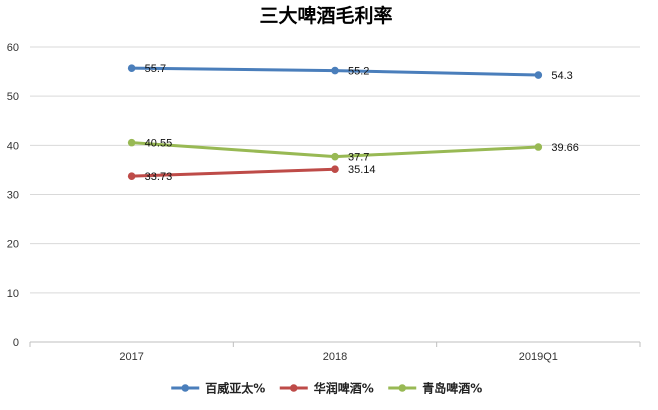 This screenshot has width=658, height=410. What do you see at coordinates (538, 357) in the screenshot?
I see `x-tick-label: 2019Q1` at bounding box center [538, 357].